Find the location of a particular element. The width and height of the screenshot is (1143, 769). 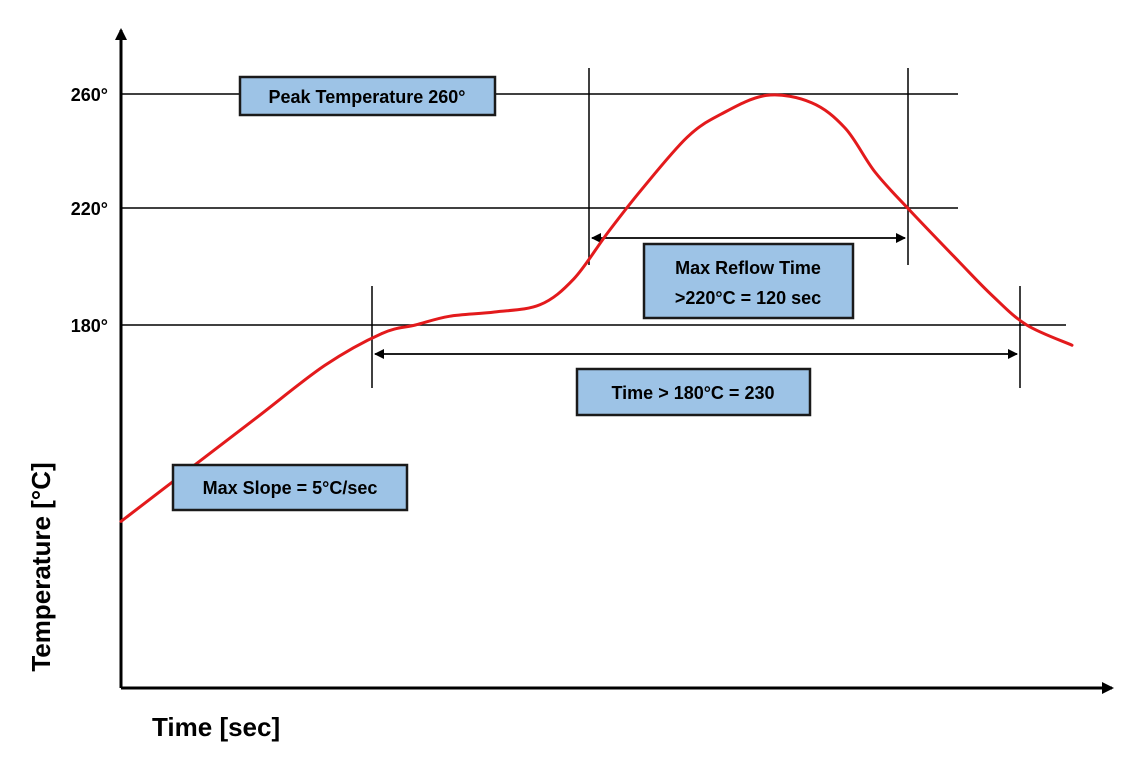

time-above-180-box: Time > 180°C = 230 is located at coordinates (693, 392).